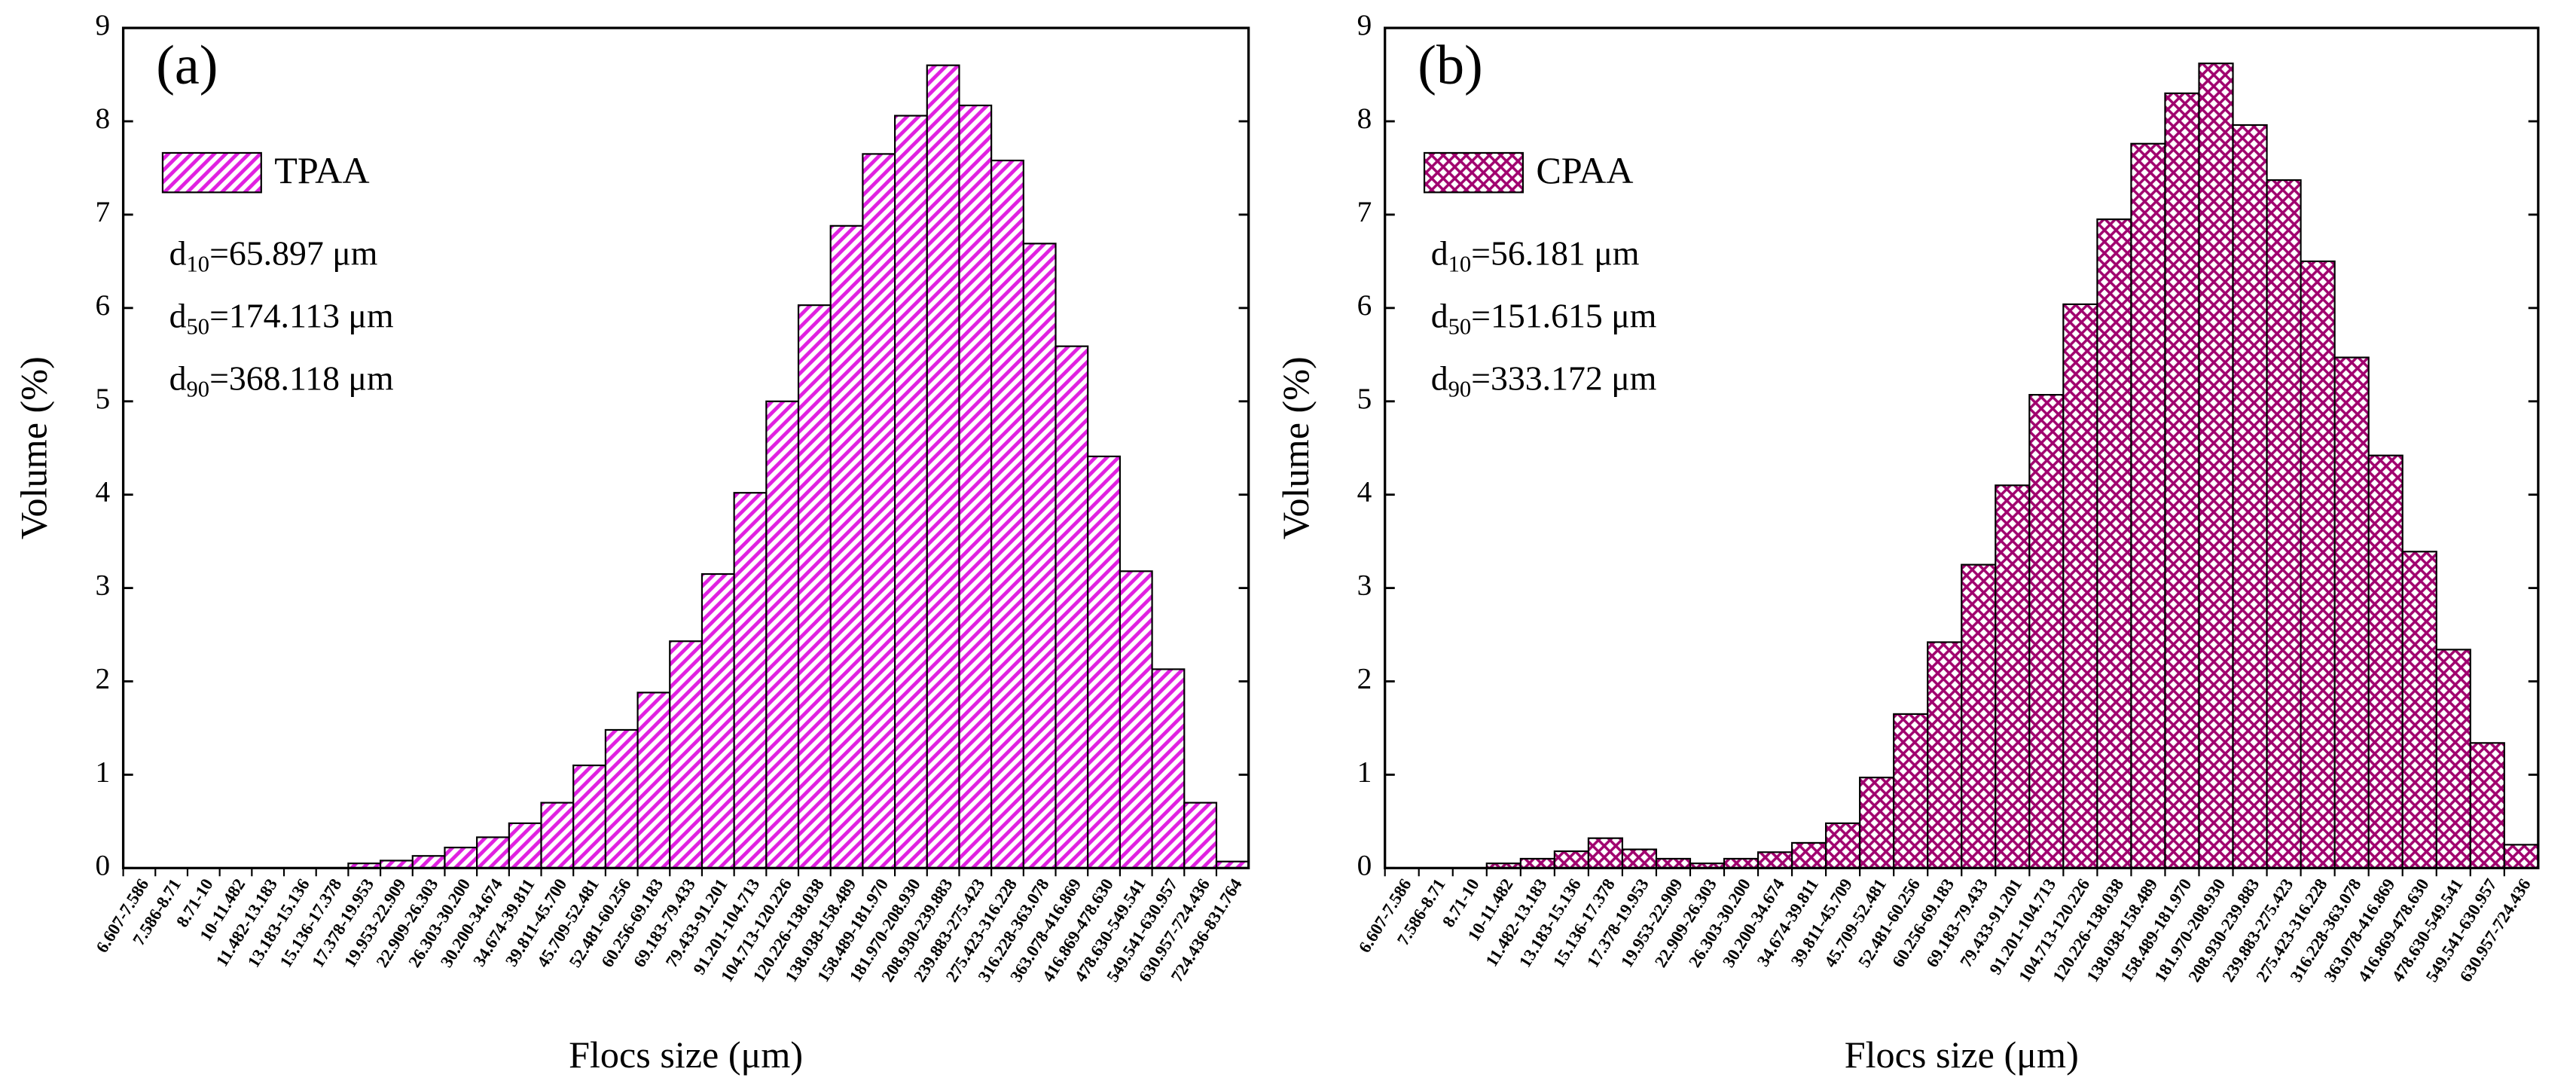 The height and width of the screenshot is (1090, 2576). What do you see at coordinates (293, 253) in the screenshot?
I see `annotation-text: =65.897 μm` at bounding box center [293, 253].